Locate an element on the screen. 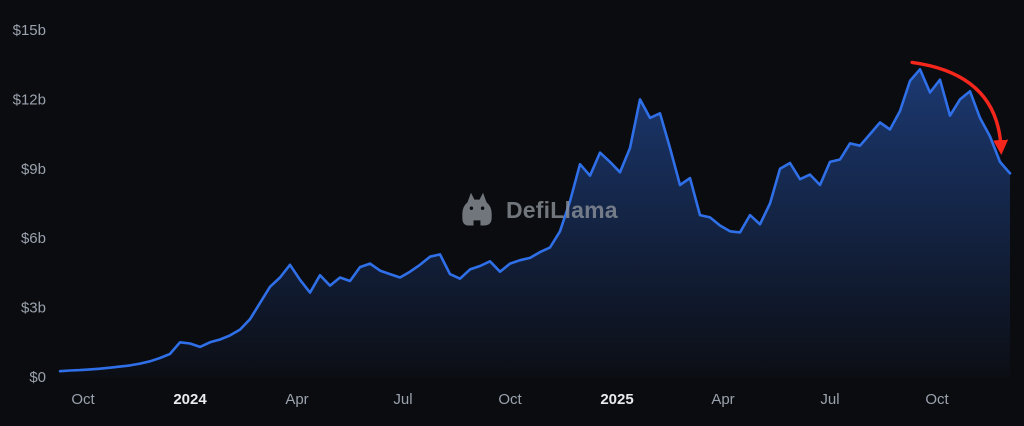 Image resolution: width=1024 pixels, height=426 pixels. decline-arrow-annotation is located at coordinates (959, 107).